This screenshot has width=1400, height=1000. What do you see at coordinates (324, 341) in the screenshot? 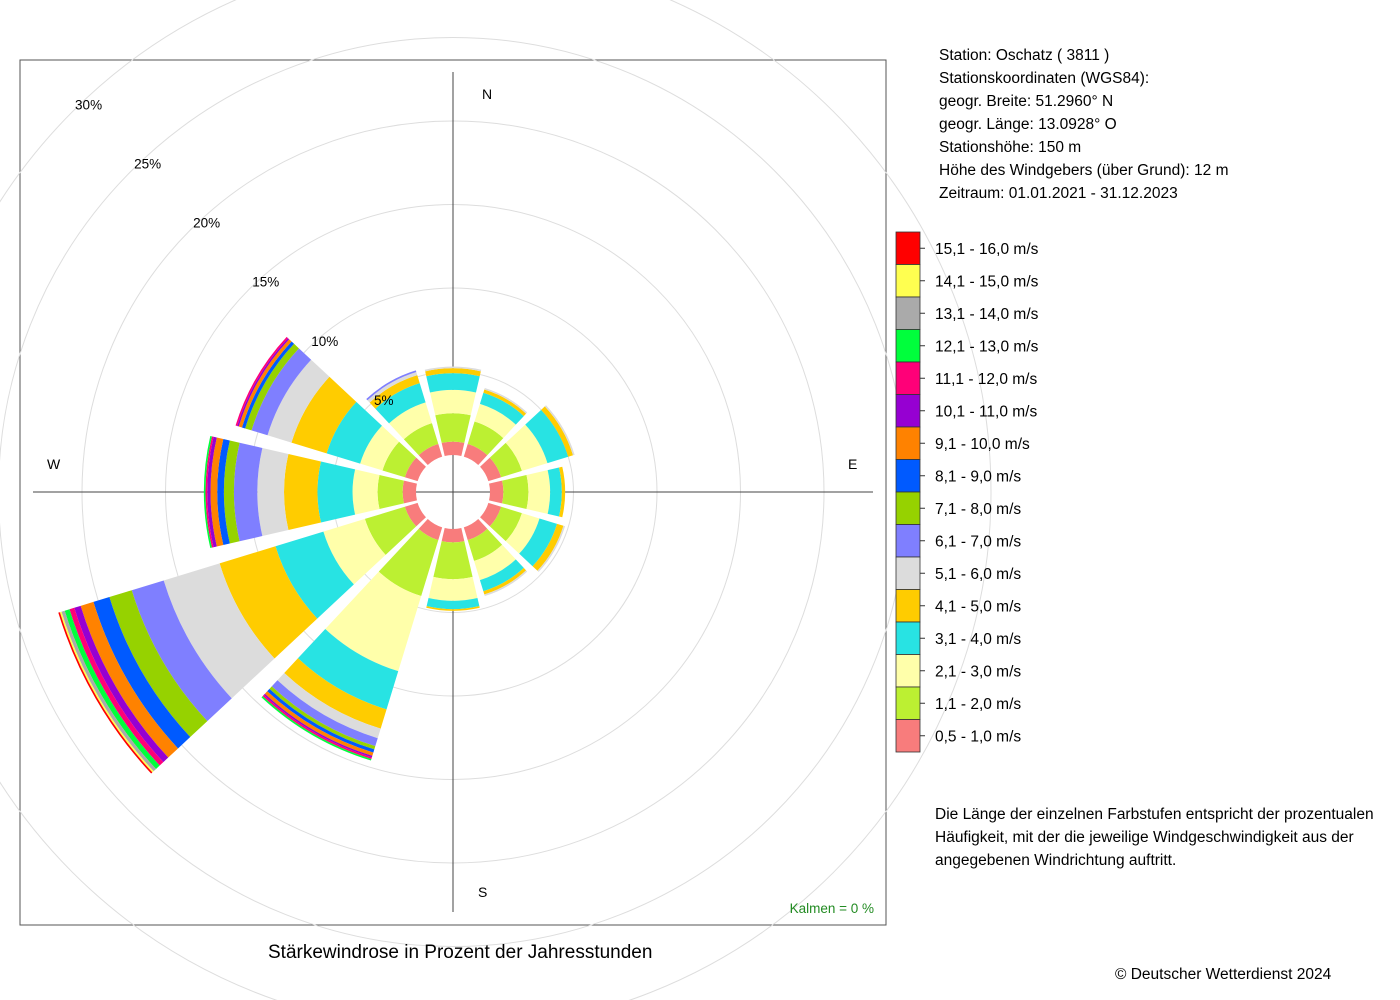
I see `radial-tick-label: 10%` at bounding box center [324, 341].